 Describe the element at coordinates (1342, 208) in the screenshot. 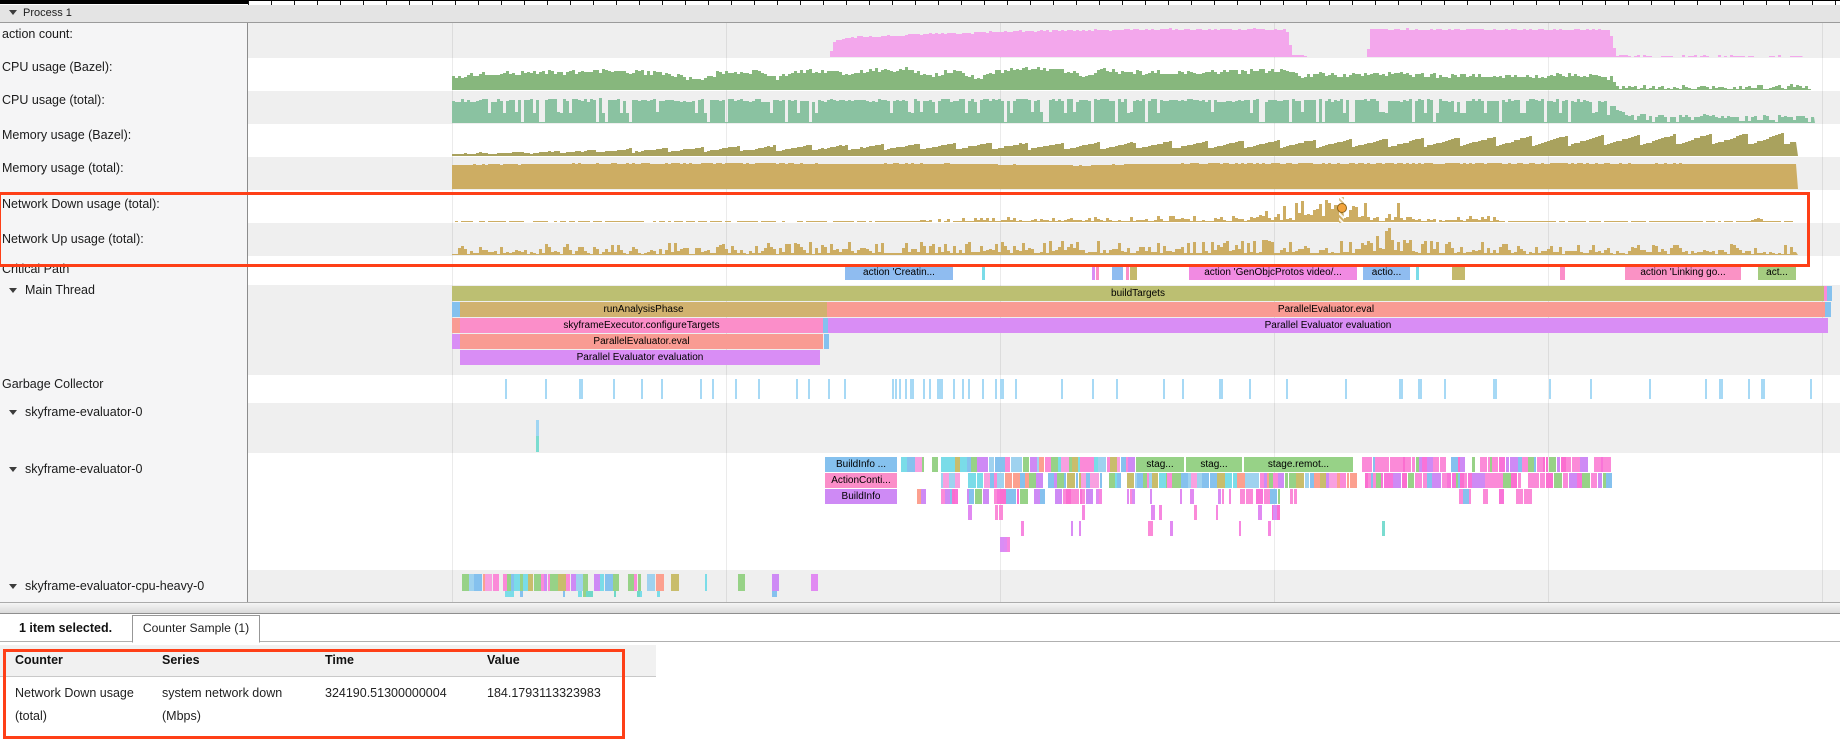

I see `selected-counter-sample-marker` at that location.